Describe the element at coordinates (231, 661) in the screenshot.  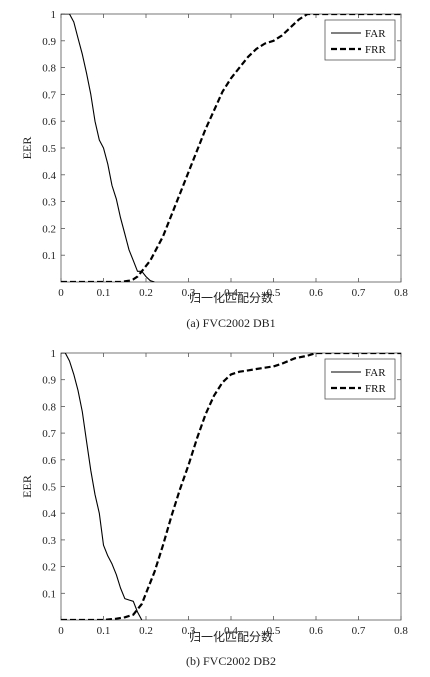
I see `figure-caption: (b) FVC2002 DB2` at that location.